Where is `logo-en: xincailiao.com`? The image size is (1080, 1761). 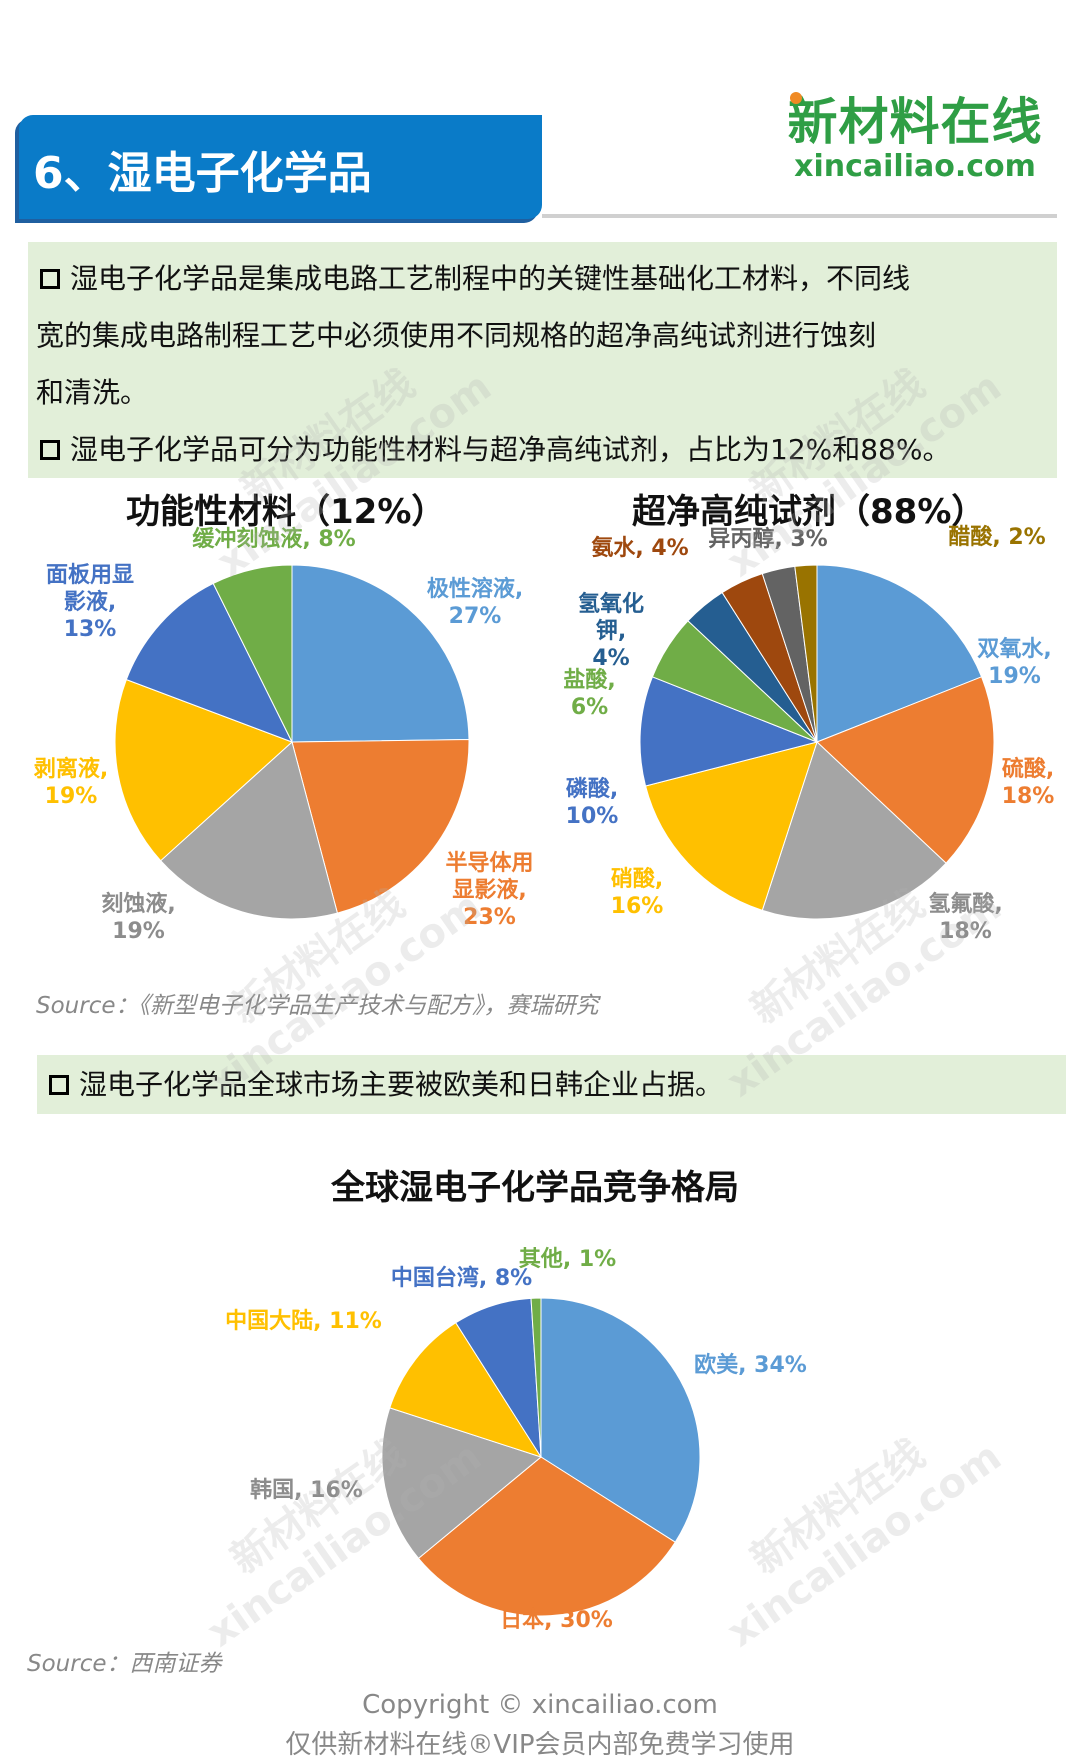 logo-en: xincailiao.com is located at coordinates (915, 166).